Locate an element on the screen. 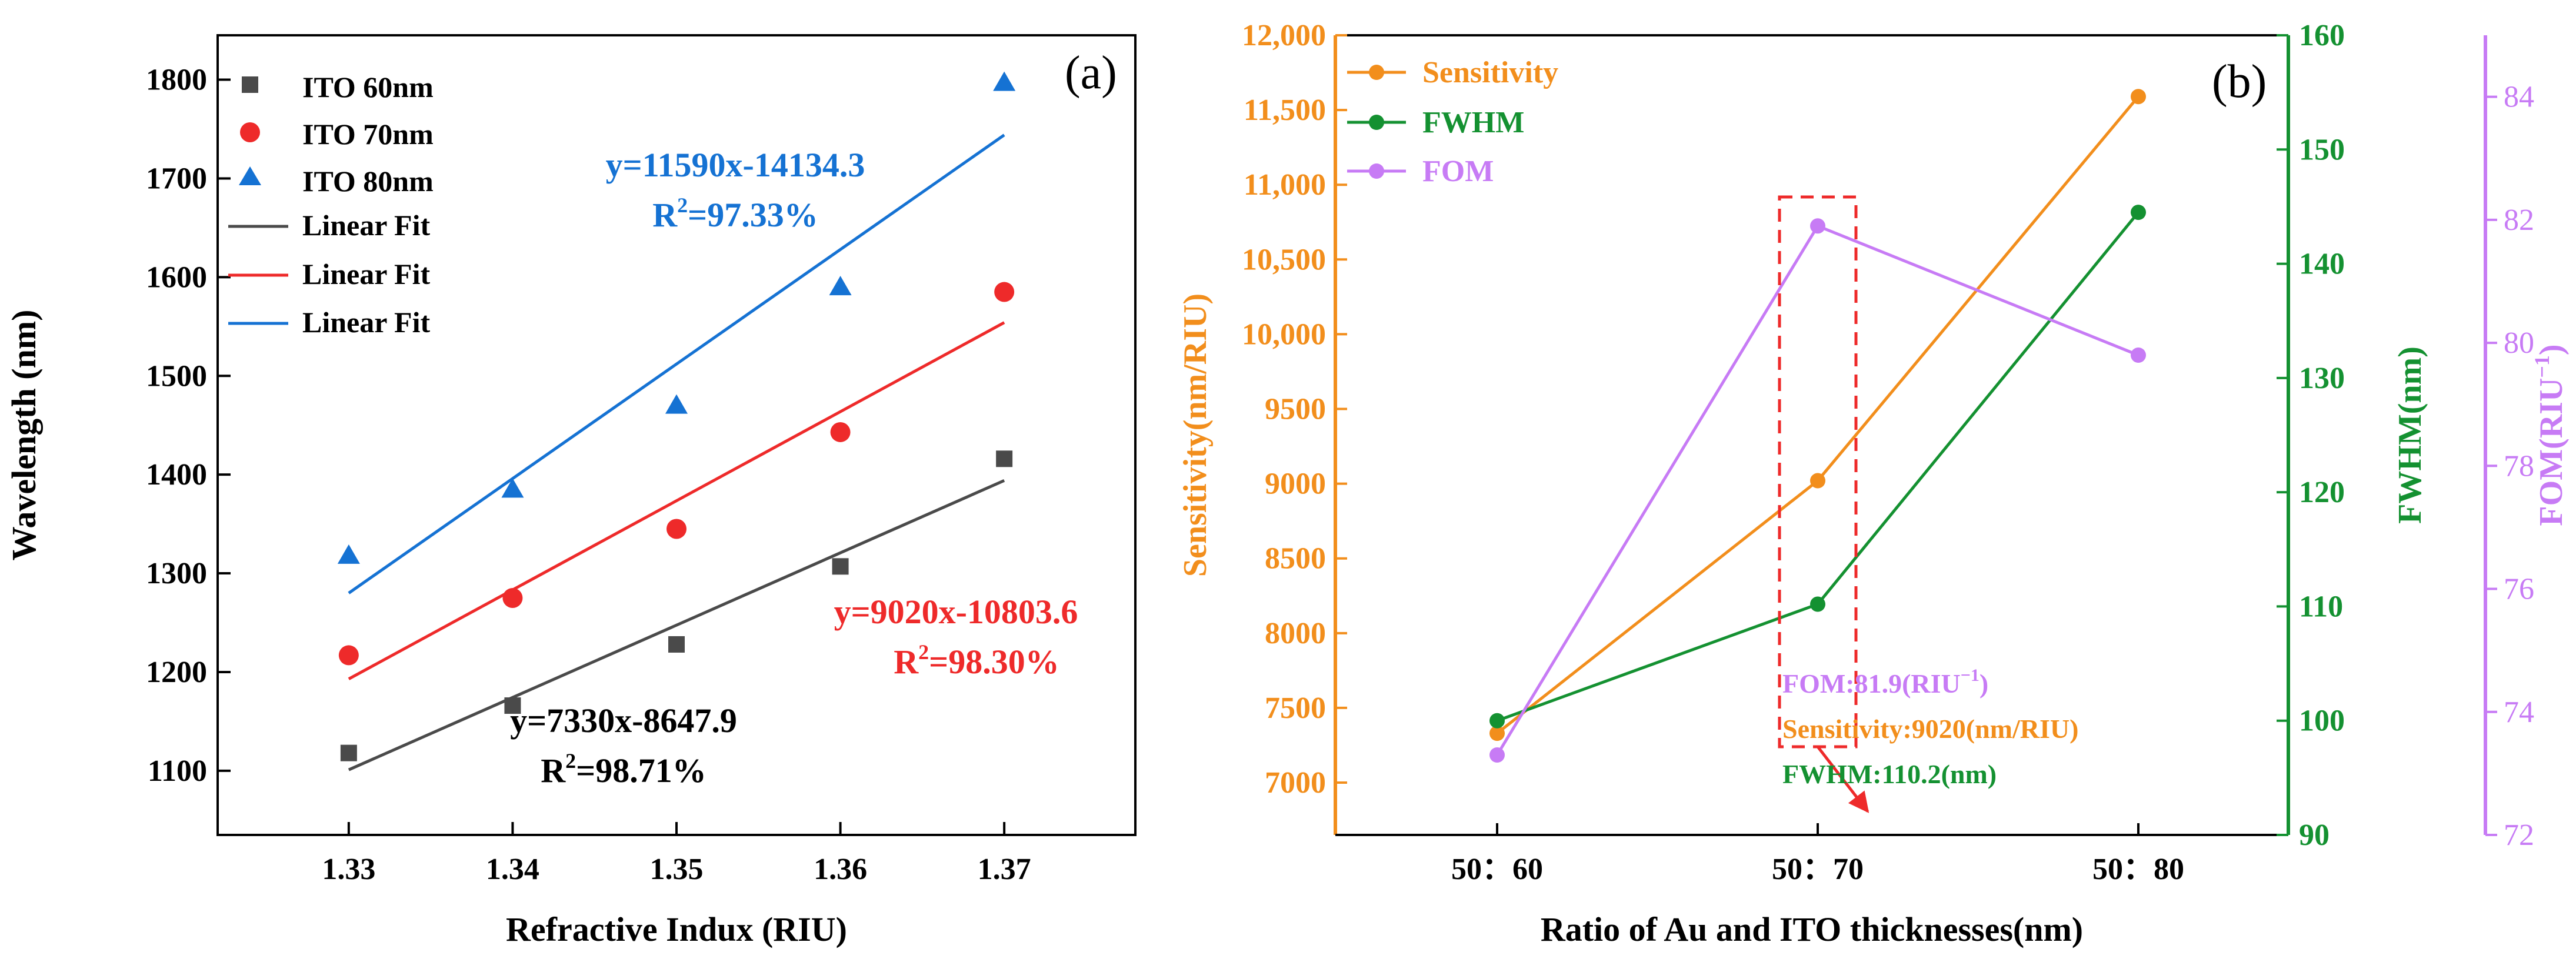 Image resolution: width=2576 pixels, height=959 pixels. panel-b-left-axis-label: Sensitivity(nm/RIU) is located at coordinates (1195, 435).